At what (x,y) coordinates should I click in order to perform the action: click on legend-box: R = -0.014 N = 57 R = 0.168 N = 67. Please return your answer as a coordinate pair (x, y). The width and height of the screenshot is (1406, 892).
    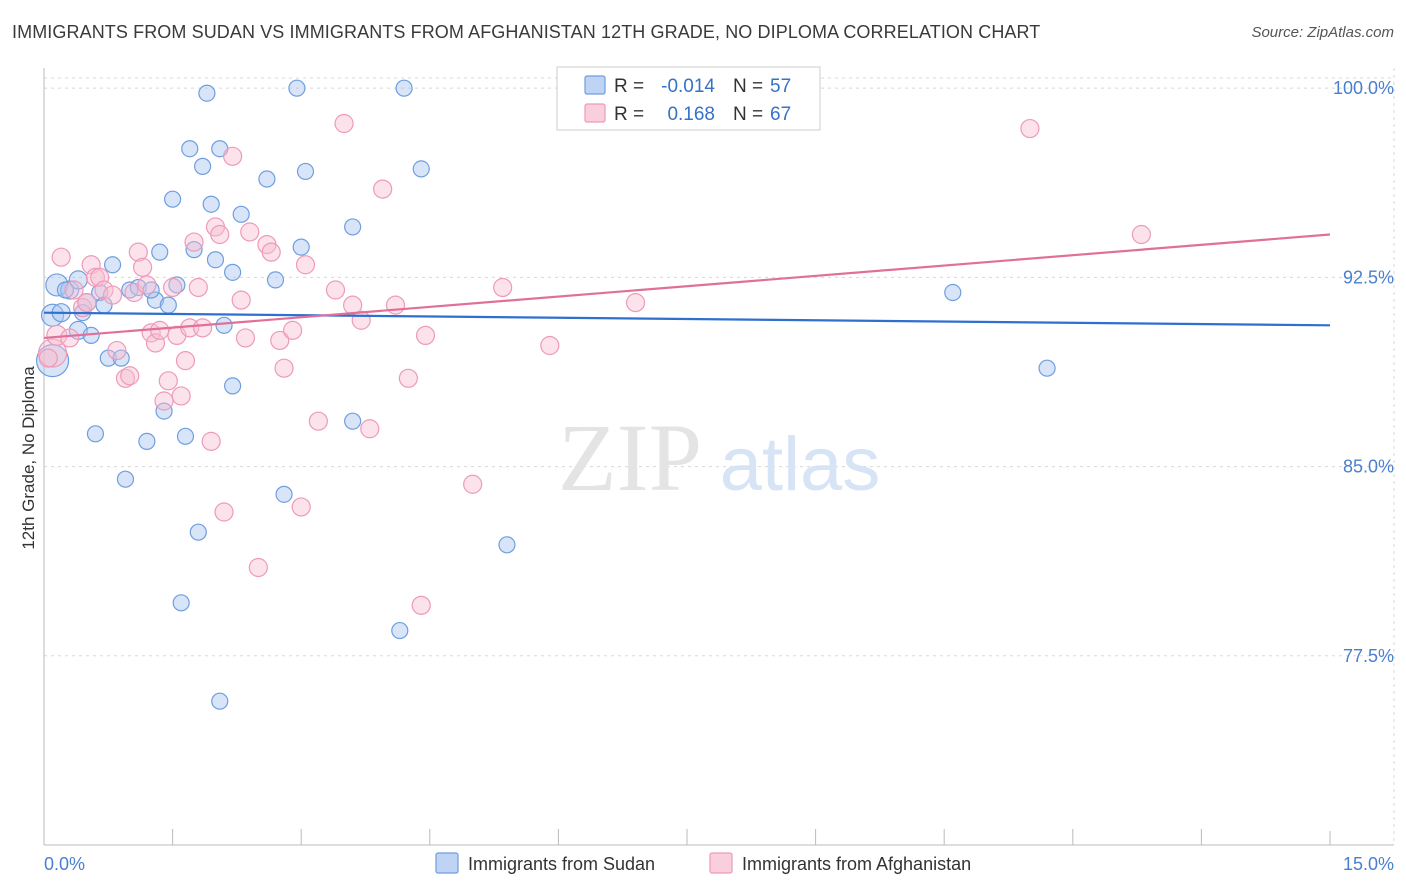
    Looking at the image, I should click on (688, 98).